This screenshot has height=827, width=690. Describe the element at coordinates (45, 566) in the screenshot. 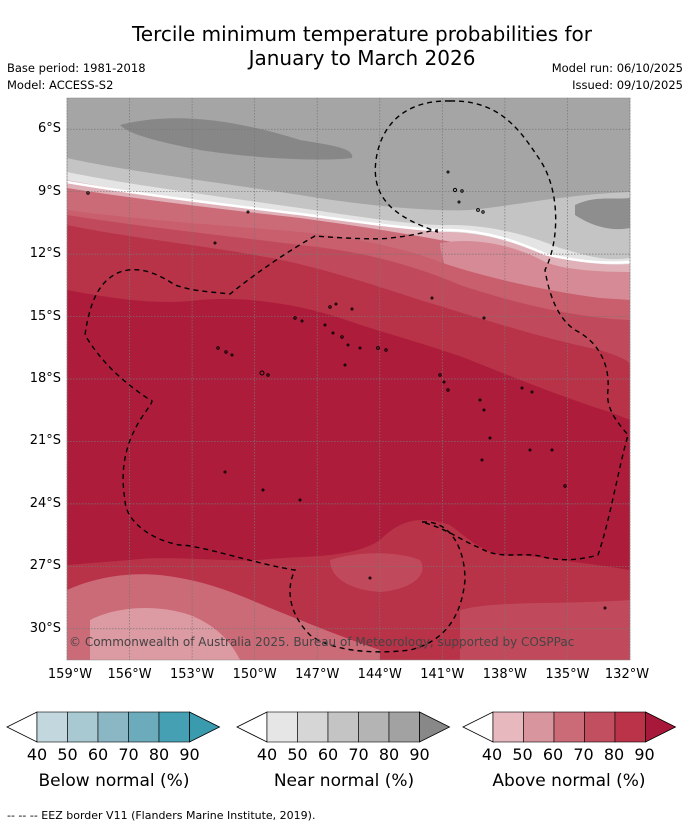

I see `lat-label: 27°S` at that location.